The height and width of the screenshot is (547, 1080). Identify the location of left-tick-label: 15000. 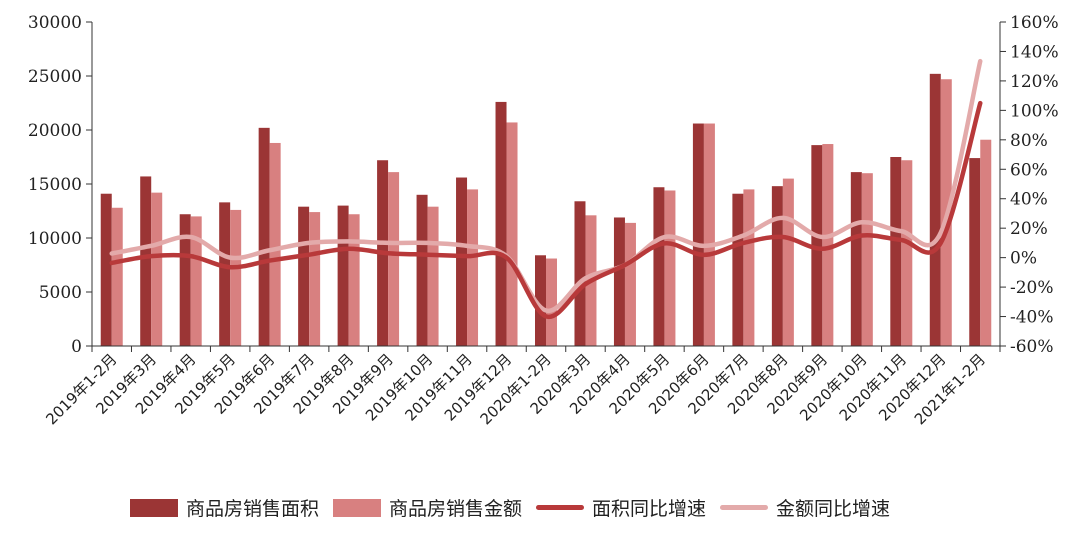
(55, 185).